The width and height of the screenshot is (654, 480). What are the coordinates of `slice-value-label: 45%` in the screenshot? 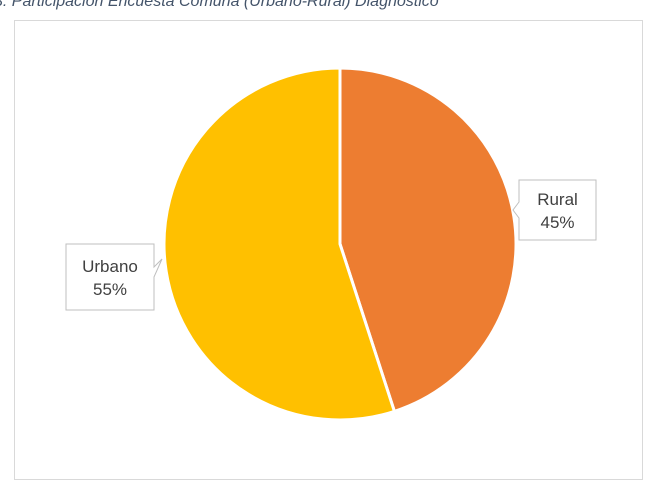 It's located at (557, 222).